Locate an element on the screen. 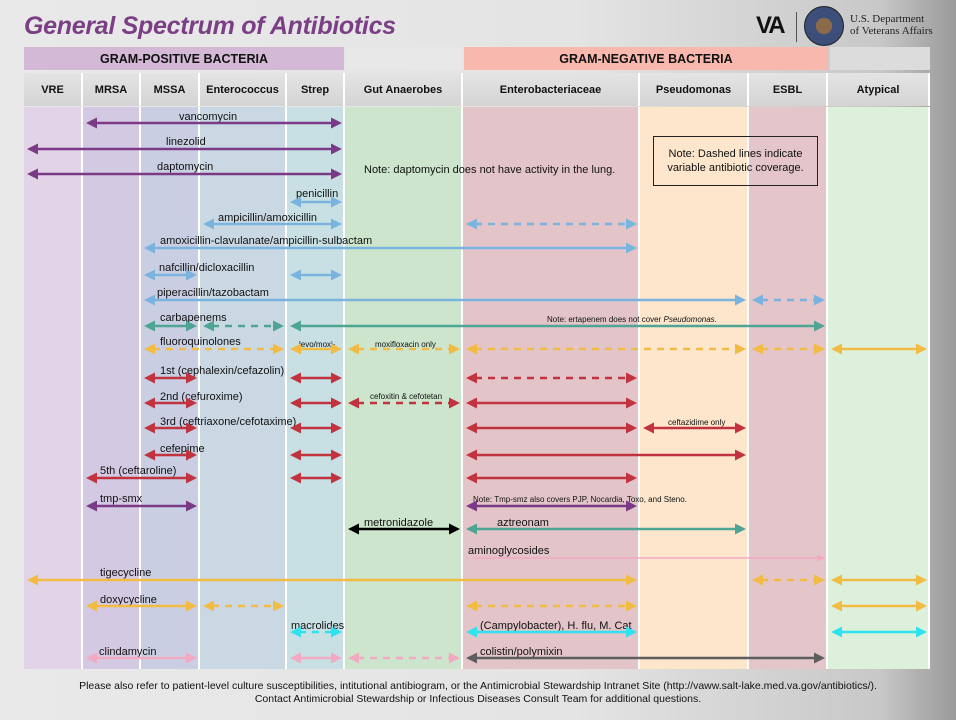 The width and height of the screenshot is (956, 720). column-body-enterococcus is located at coordinates (243, 388).